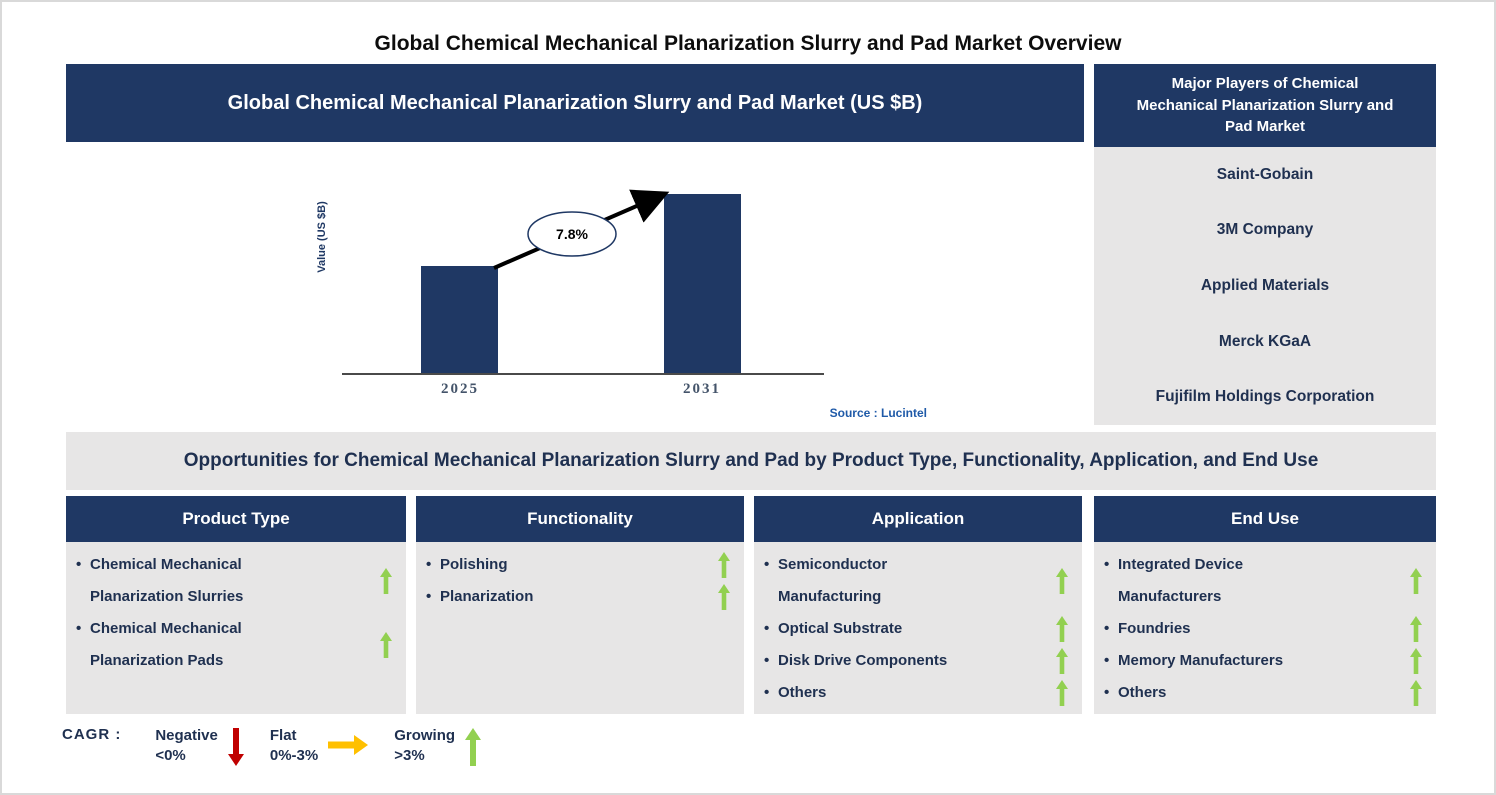 The image size is (1496, 795). What do you see at coordinates (236, 519) in the screenshot?
I see `column-header: Product Type` at bounding box center [236, 519].